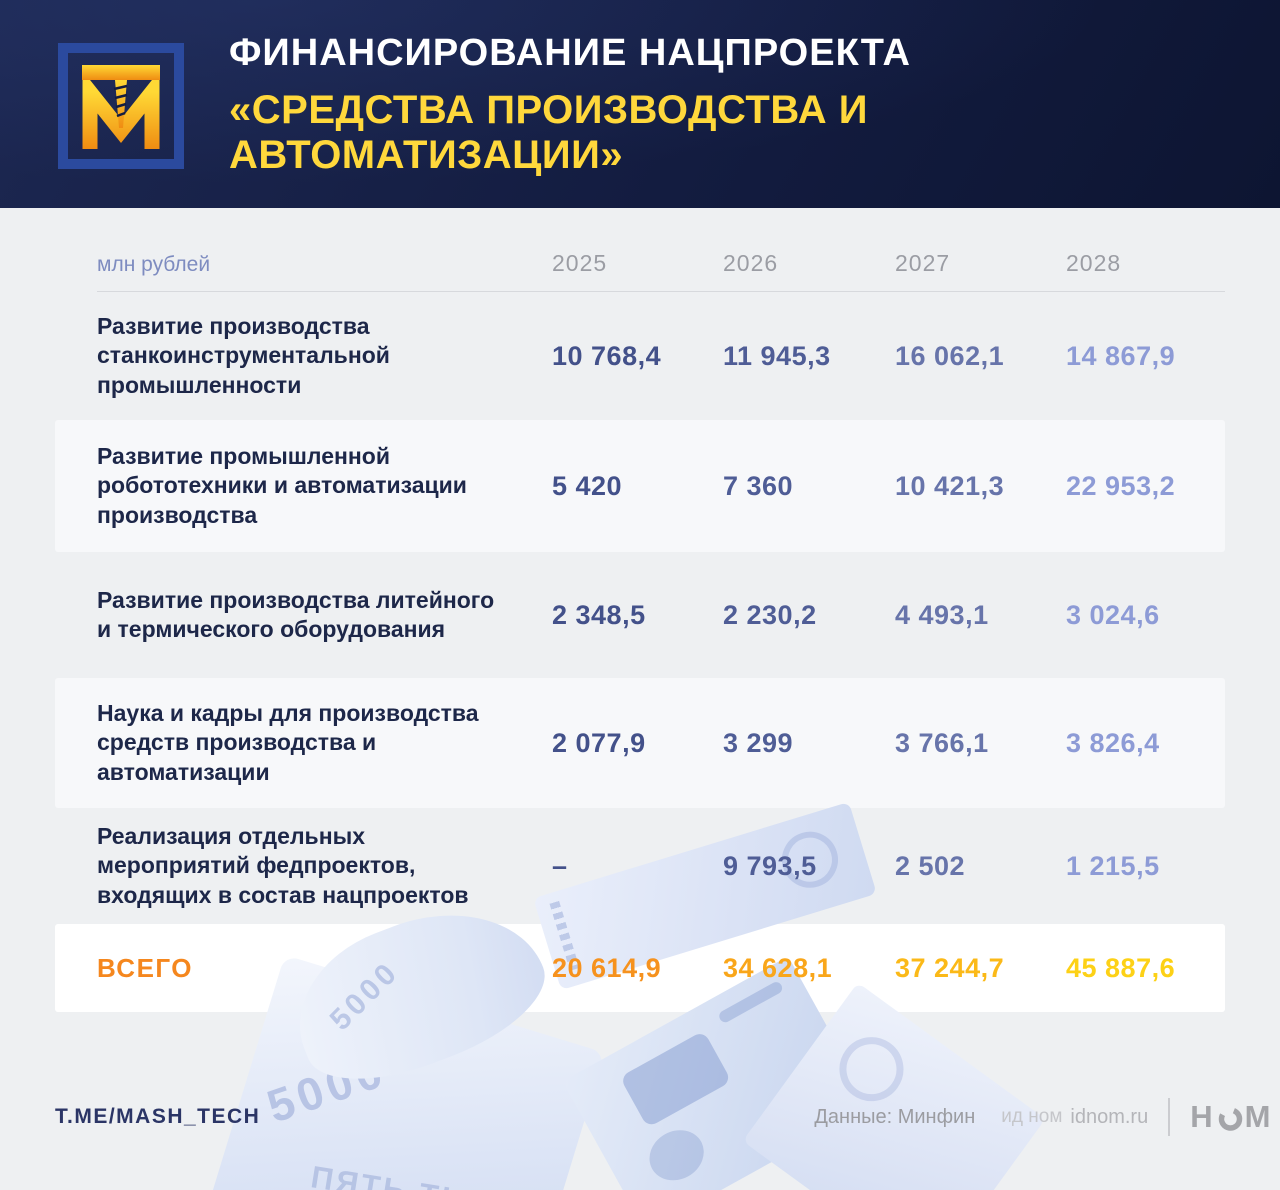 The width and height of the screenshot is (1280, 1190). Describe the element at coordinates (1113, 742) in the screenshot. I see `row-value-2028: 3 826,4` at that location.